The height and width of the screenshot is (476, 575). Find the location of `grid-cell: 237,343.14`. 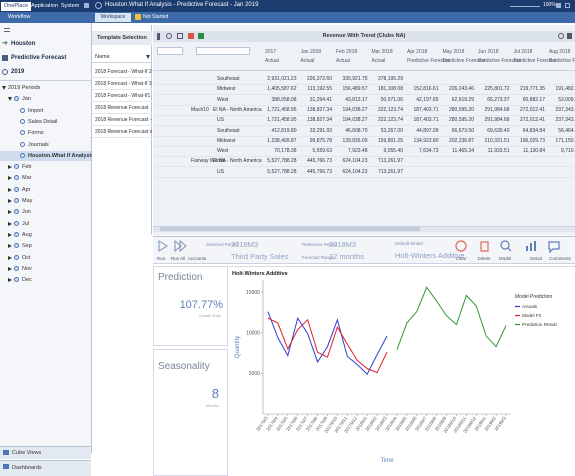

grid-cell: 237,343.14 is located at coordinates (565, 120).